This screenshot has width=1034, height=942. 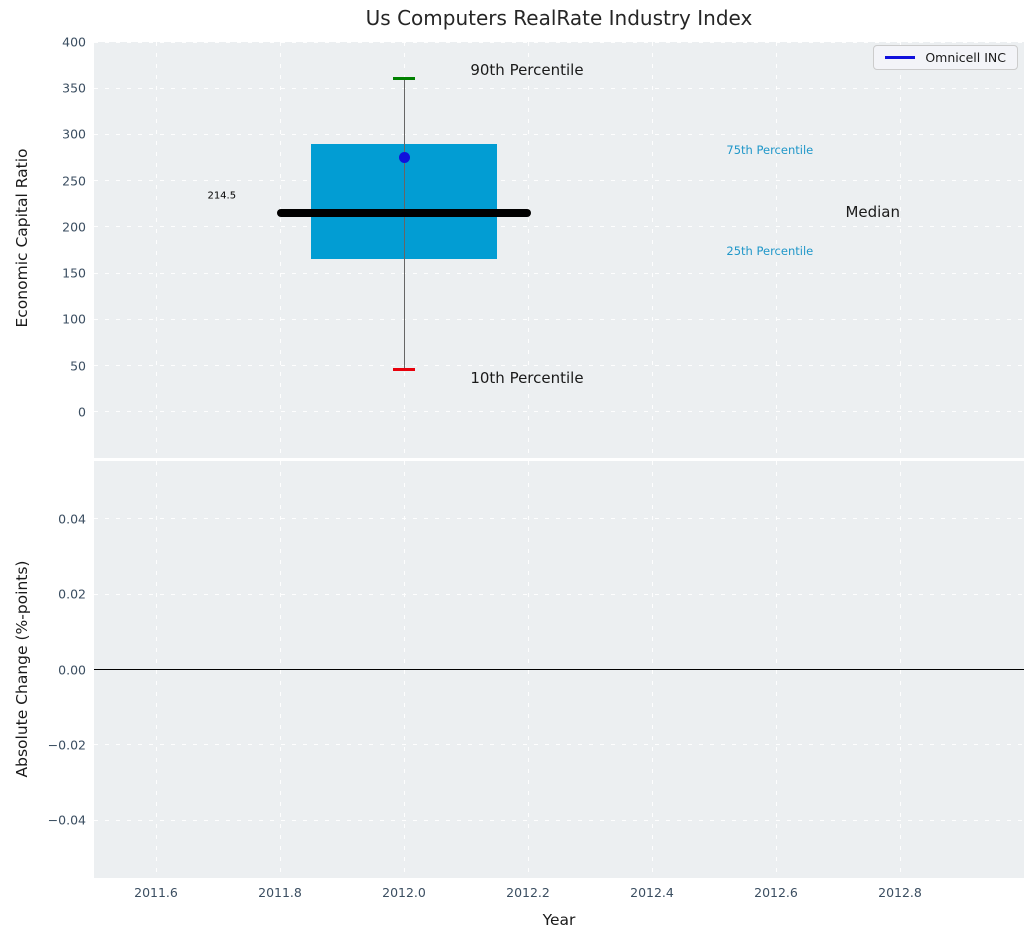 I want to click on x-tick-label: 2011.8, so click(x=280, y=892).